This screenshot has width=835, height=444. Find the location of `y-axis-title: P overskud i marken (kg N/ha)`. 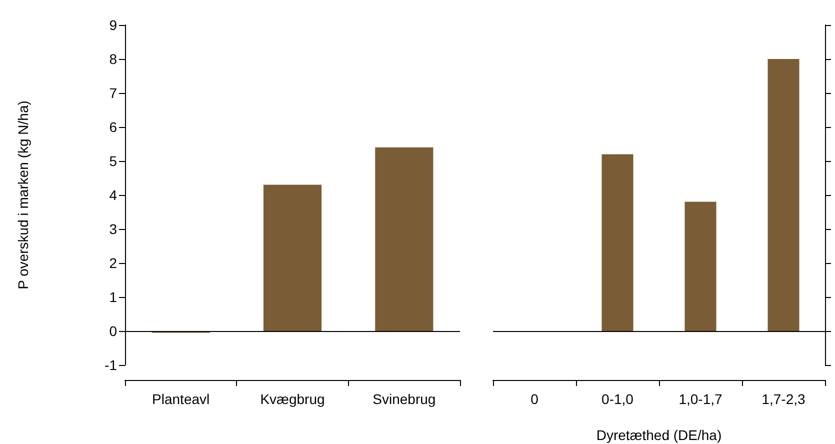

y-axis-title: P overskud i marken (kg N/ha) is located at coordinates (23, 195).